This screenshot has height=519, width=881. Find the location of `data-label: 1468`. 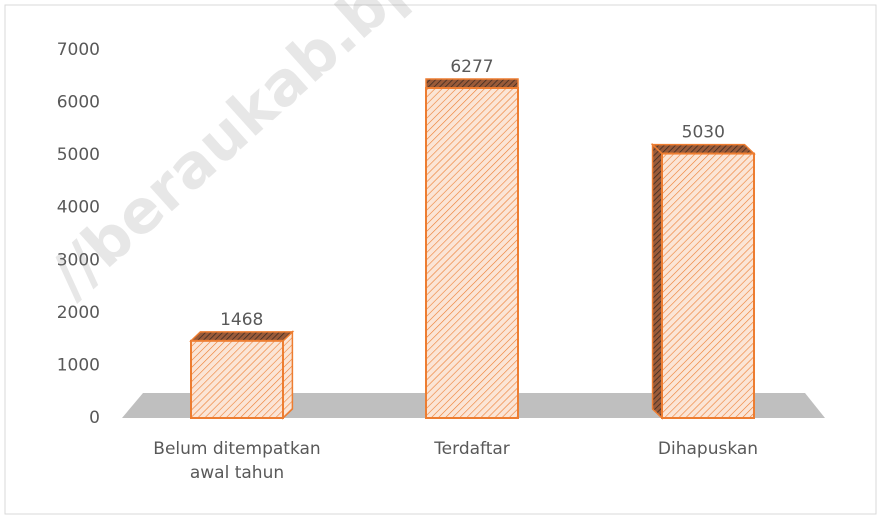

data-label: 1468 is located at coordinates (241, 320).